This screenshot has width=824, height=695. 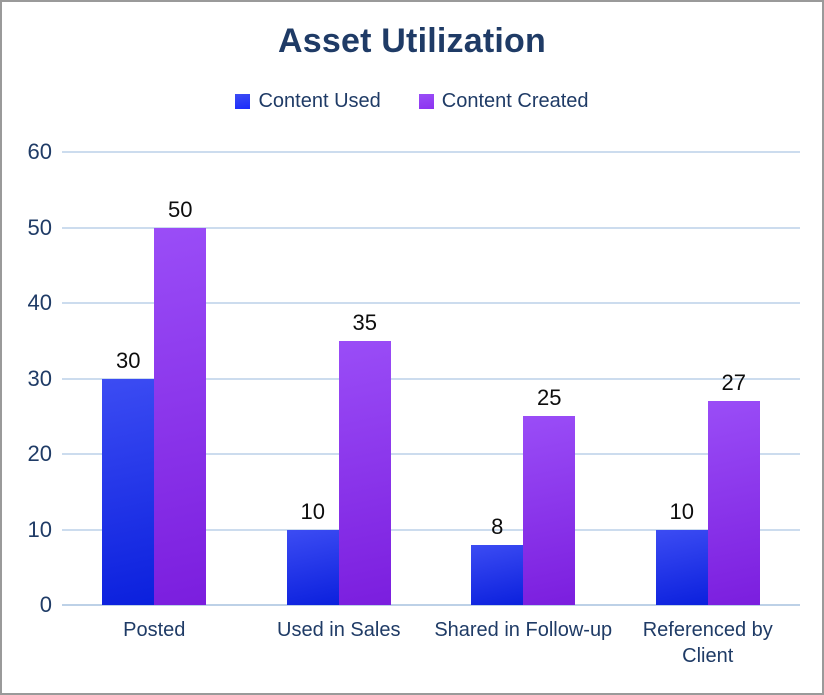 I want to click on x-axis-category-label: Referenced by Client, so click(x=707, y=643).